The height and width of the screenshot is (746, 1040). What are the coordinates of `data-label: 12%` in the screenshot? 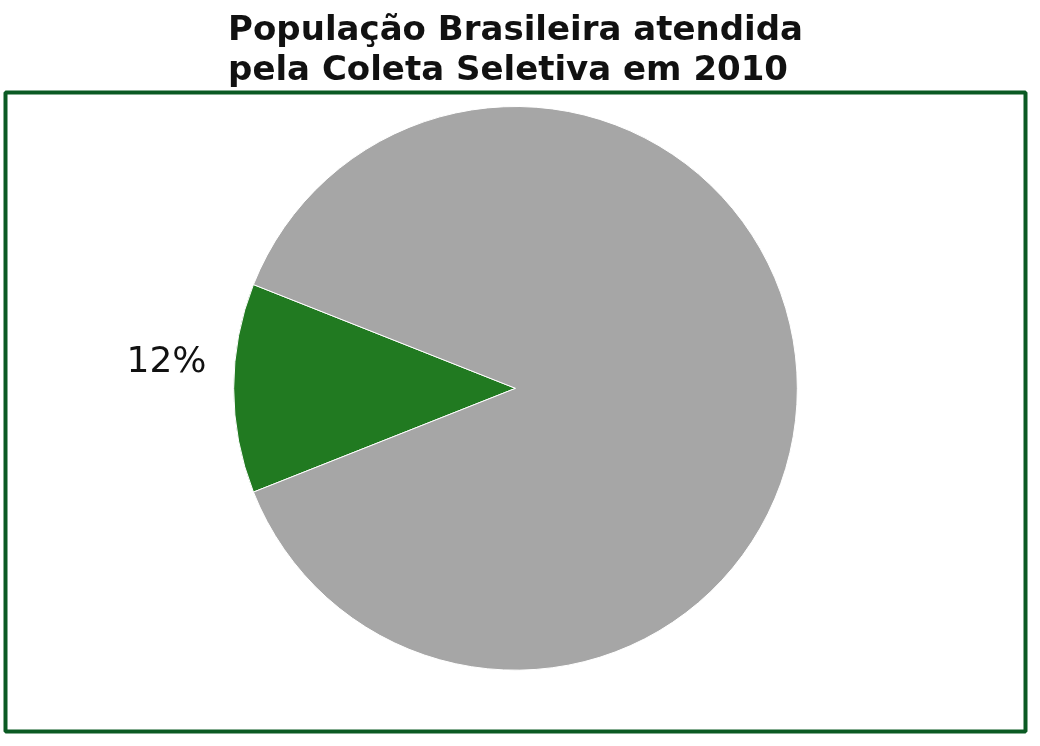 It's located at (166, 360).